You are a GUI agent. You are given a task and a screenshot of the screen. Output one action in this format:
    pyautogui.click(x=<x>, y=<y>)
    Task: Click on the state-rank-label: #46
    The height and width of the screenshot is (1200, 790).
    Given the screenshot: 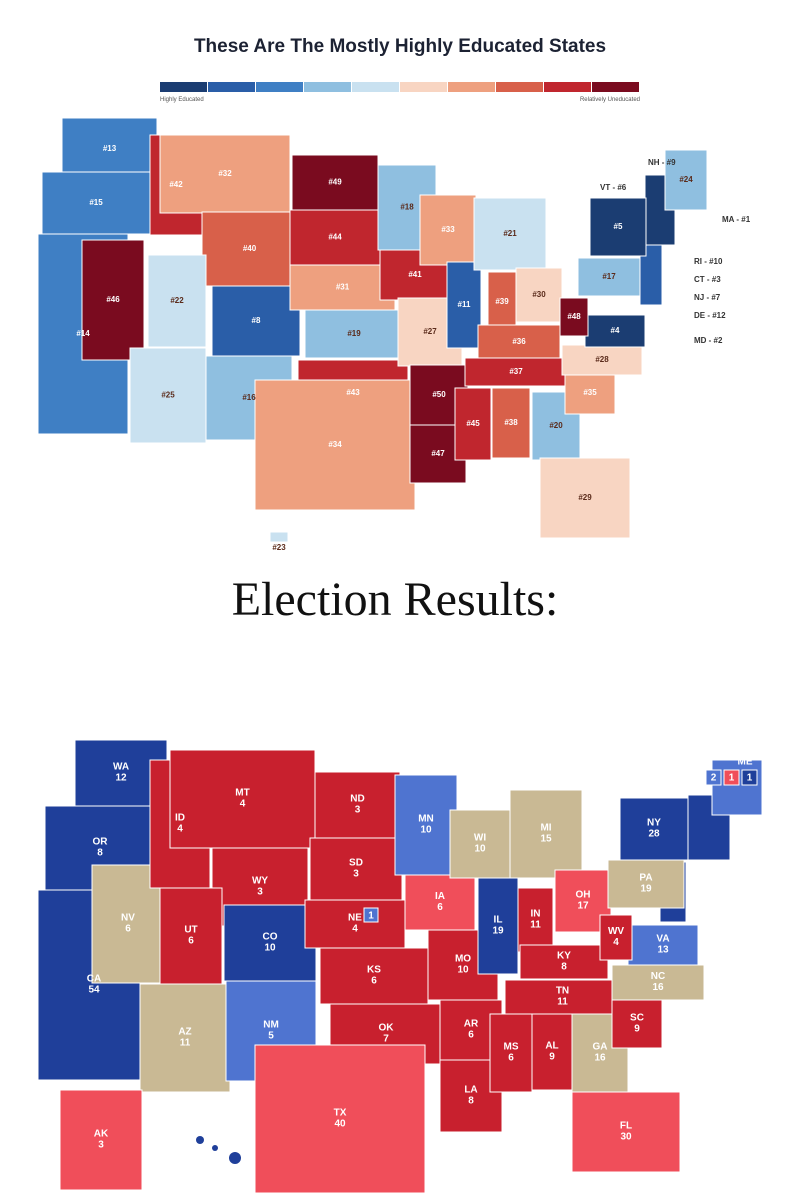 What is the action you would take?
    pyautogui.click(x=113, y=299)
    